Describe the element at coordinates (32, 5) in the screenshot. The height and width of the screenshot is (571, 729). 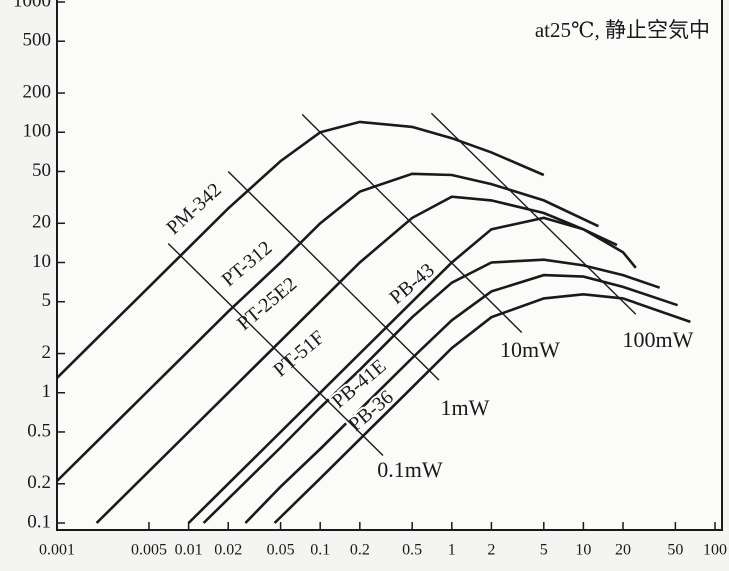
I see `y-tick-label: 1000` at that location.